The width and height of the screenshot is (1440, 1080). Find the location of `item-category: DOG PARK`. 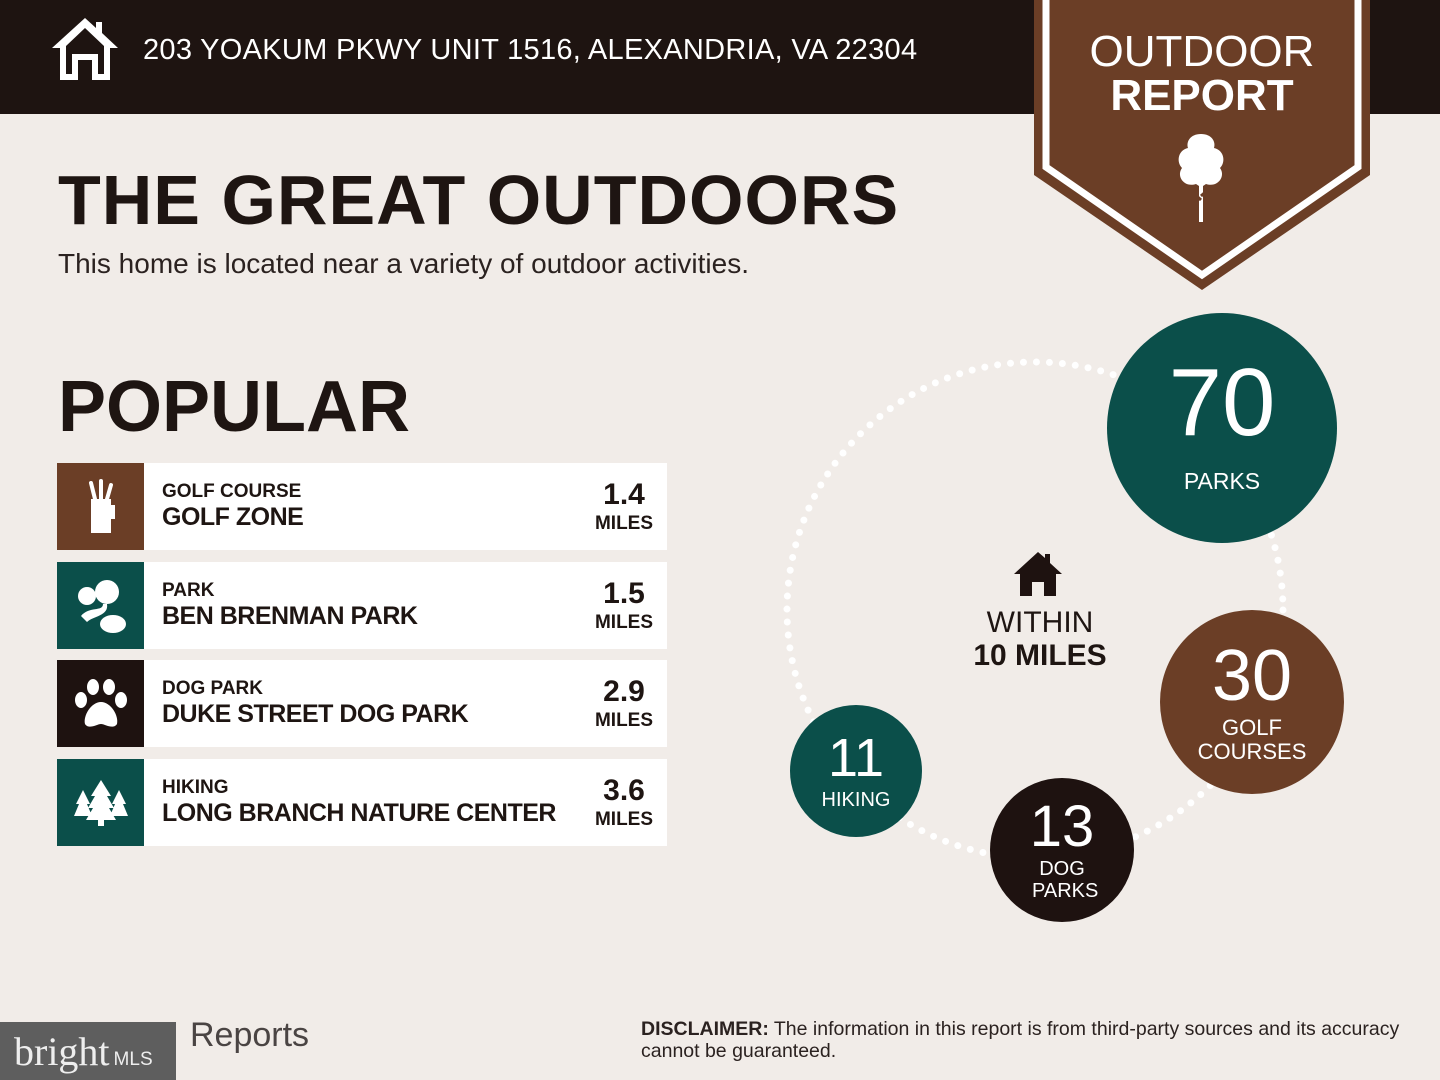

item-category: DOG PARK is located at coordinates (212, 688).